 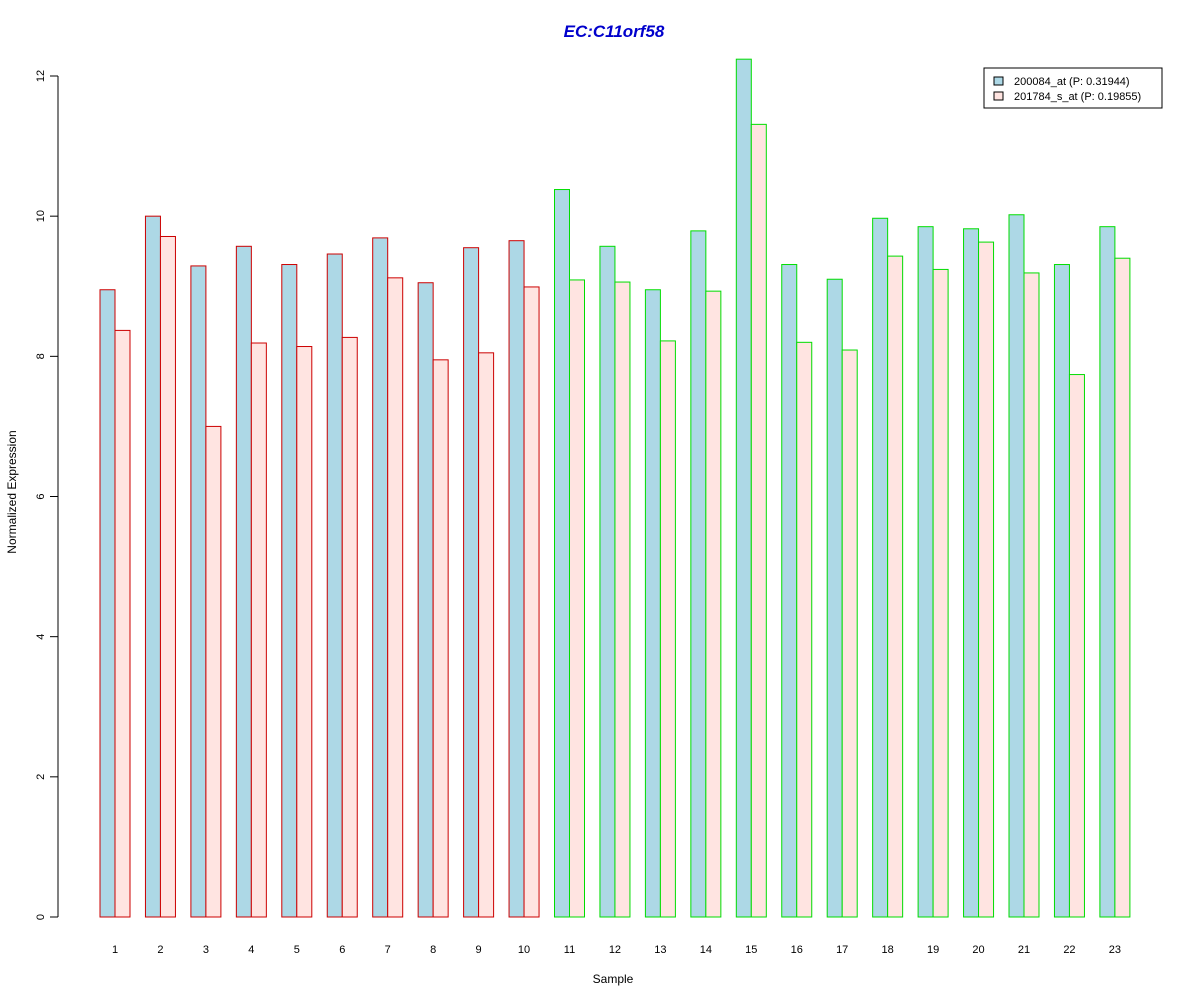 What do you see at coordinates (342, 950) in the screenshot?
I see `x-tick-label: 6` at bounding box center [342, 950].